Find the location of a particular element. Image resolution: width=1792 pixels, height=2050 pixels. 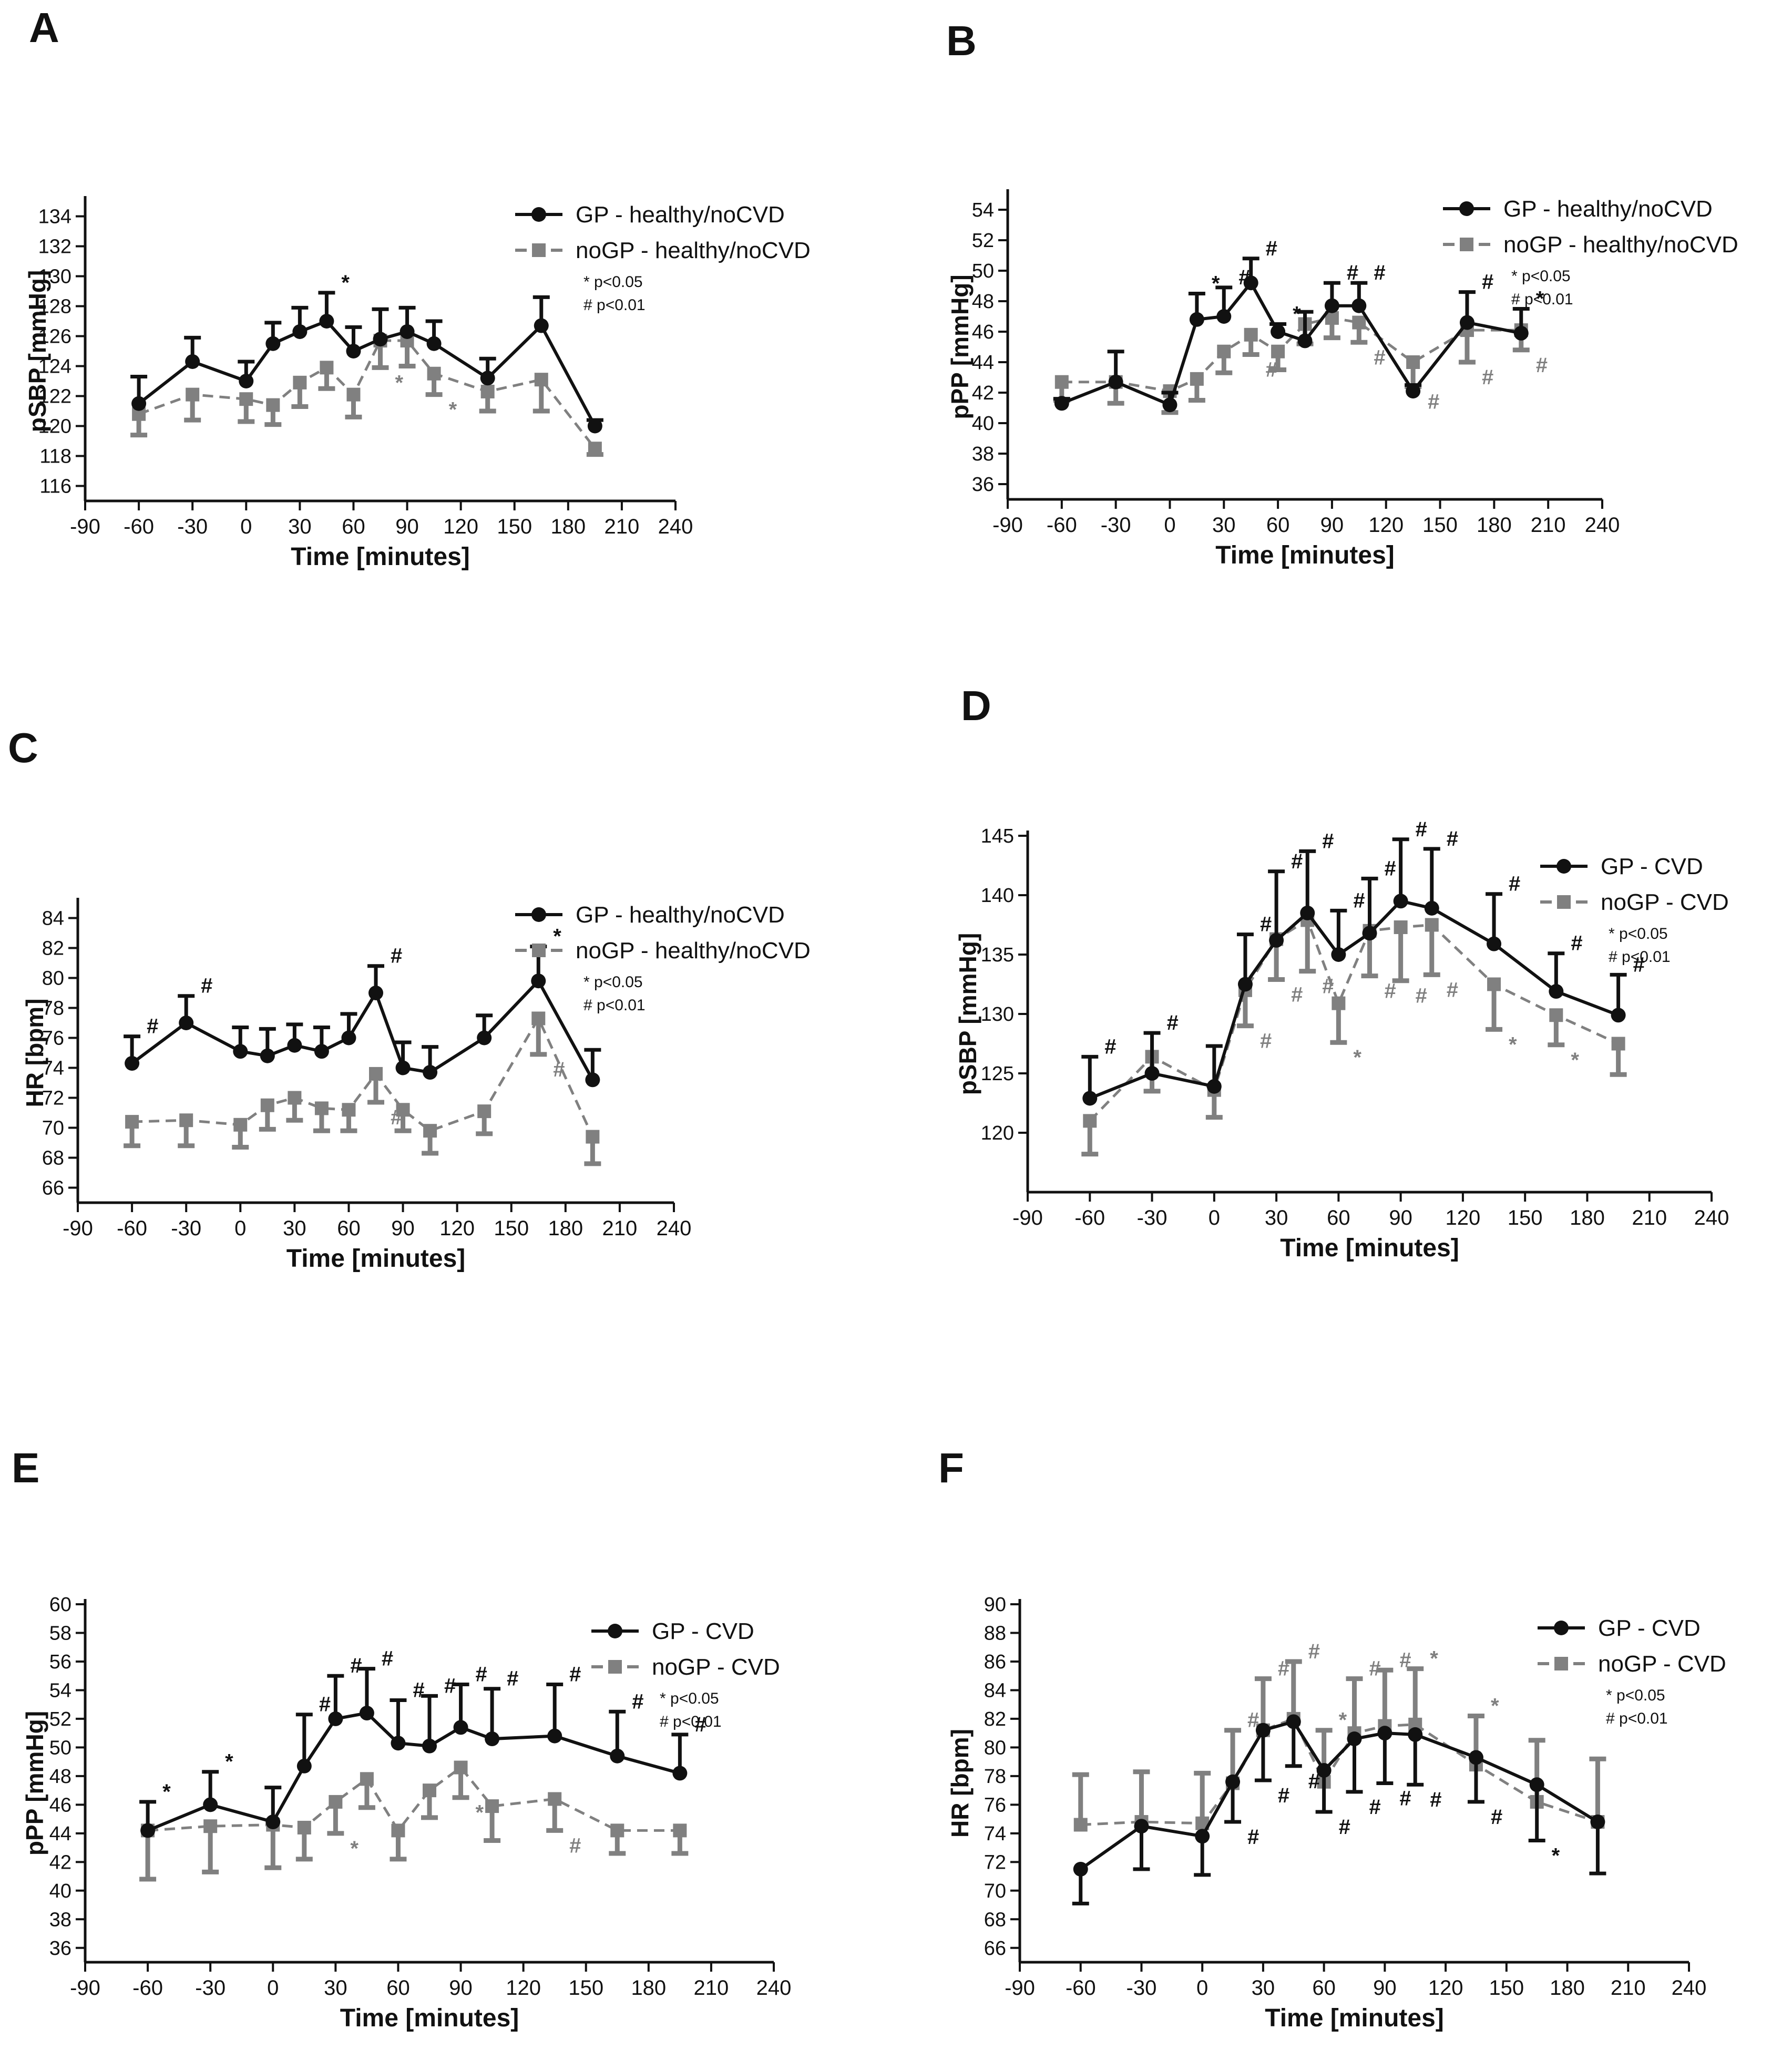

y-tick-label: 78 is located at coordinates (995, 1777).